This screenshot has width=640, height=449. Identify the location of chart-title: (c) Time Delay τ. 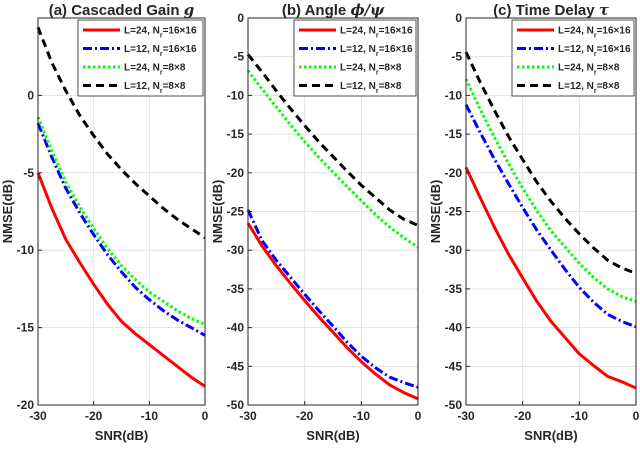
(551, 10).